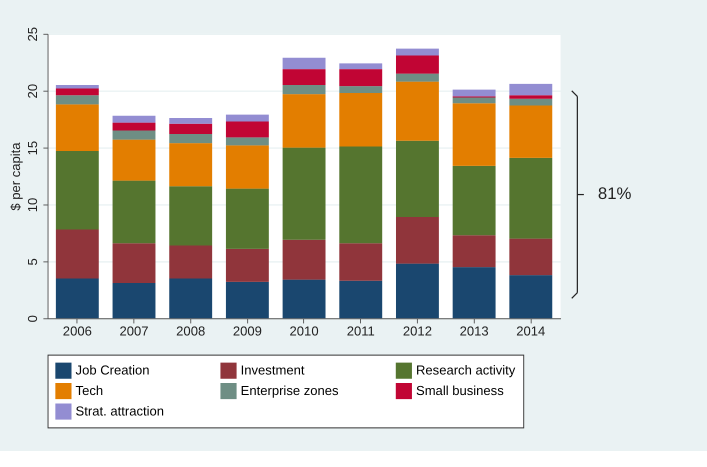 The height and width of the screenshot is (467, 707). I want to click on y-tick-label: 20, so click(32, 91).